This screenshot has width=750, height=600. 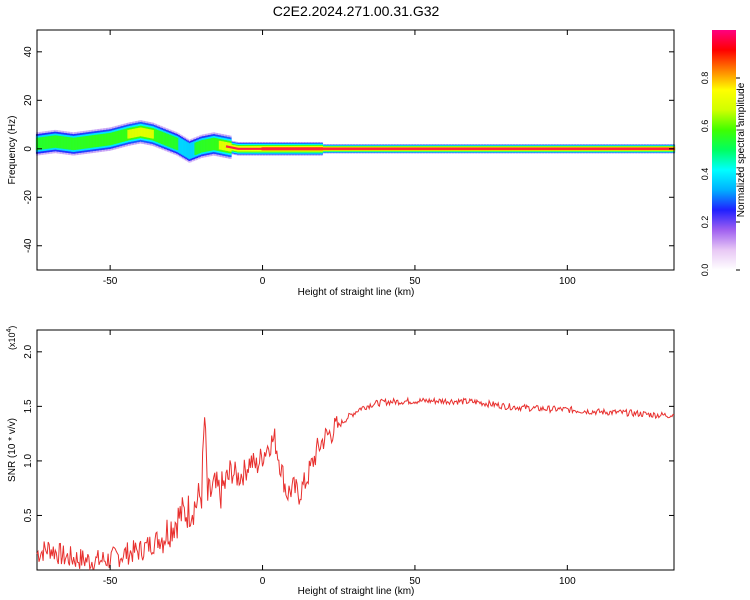 What do you see at coordinates (705, 174) in the screenshot?
I see `colorbar-tick-label: 0.4` at bounding box center [705, 174].